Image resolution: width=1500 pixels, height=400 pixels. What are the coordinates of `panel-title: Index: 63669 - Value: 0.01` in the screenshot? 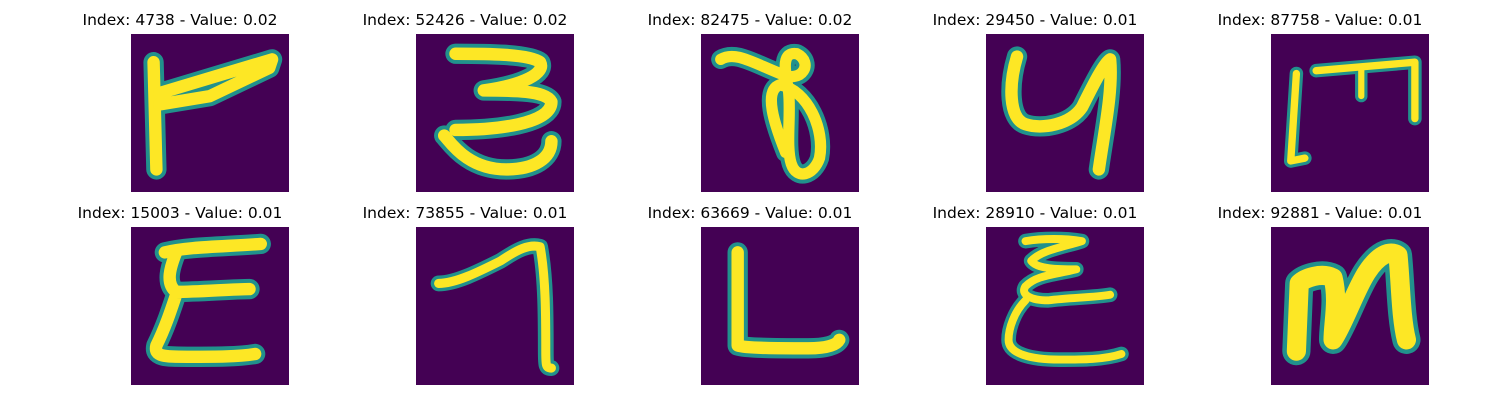 It's located at (750, 213).